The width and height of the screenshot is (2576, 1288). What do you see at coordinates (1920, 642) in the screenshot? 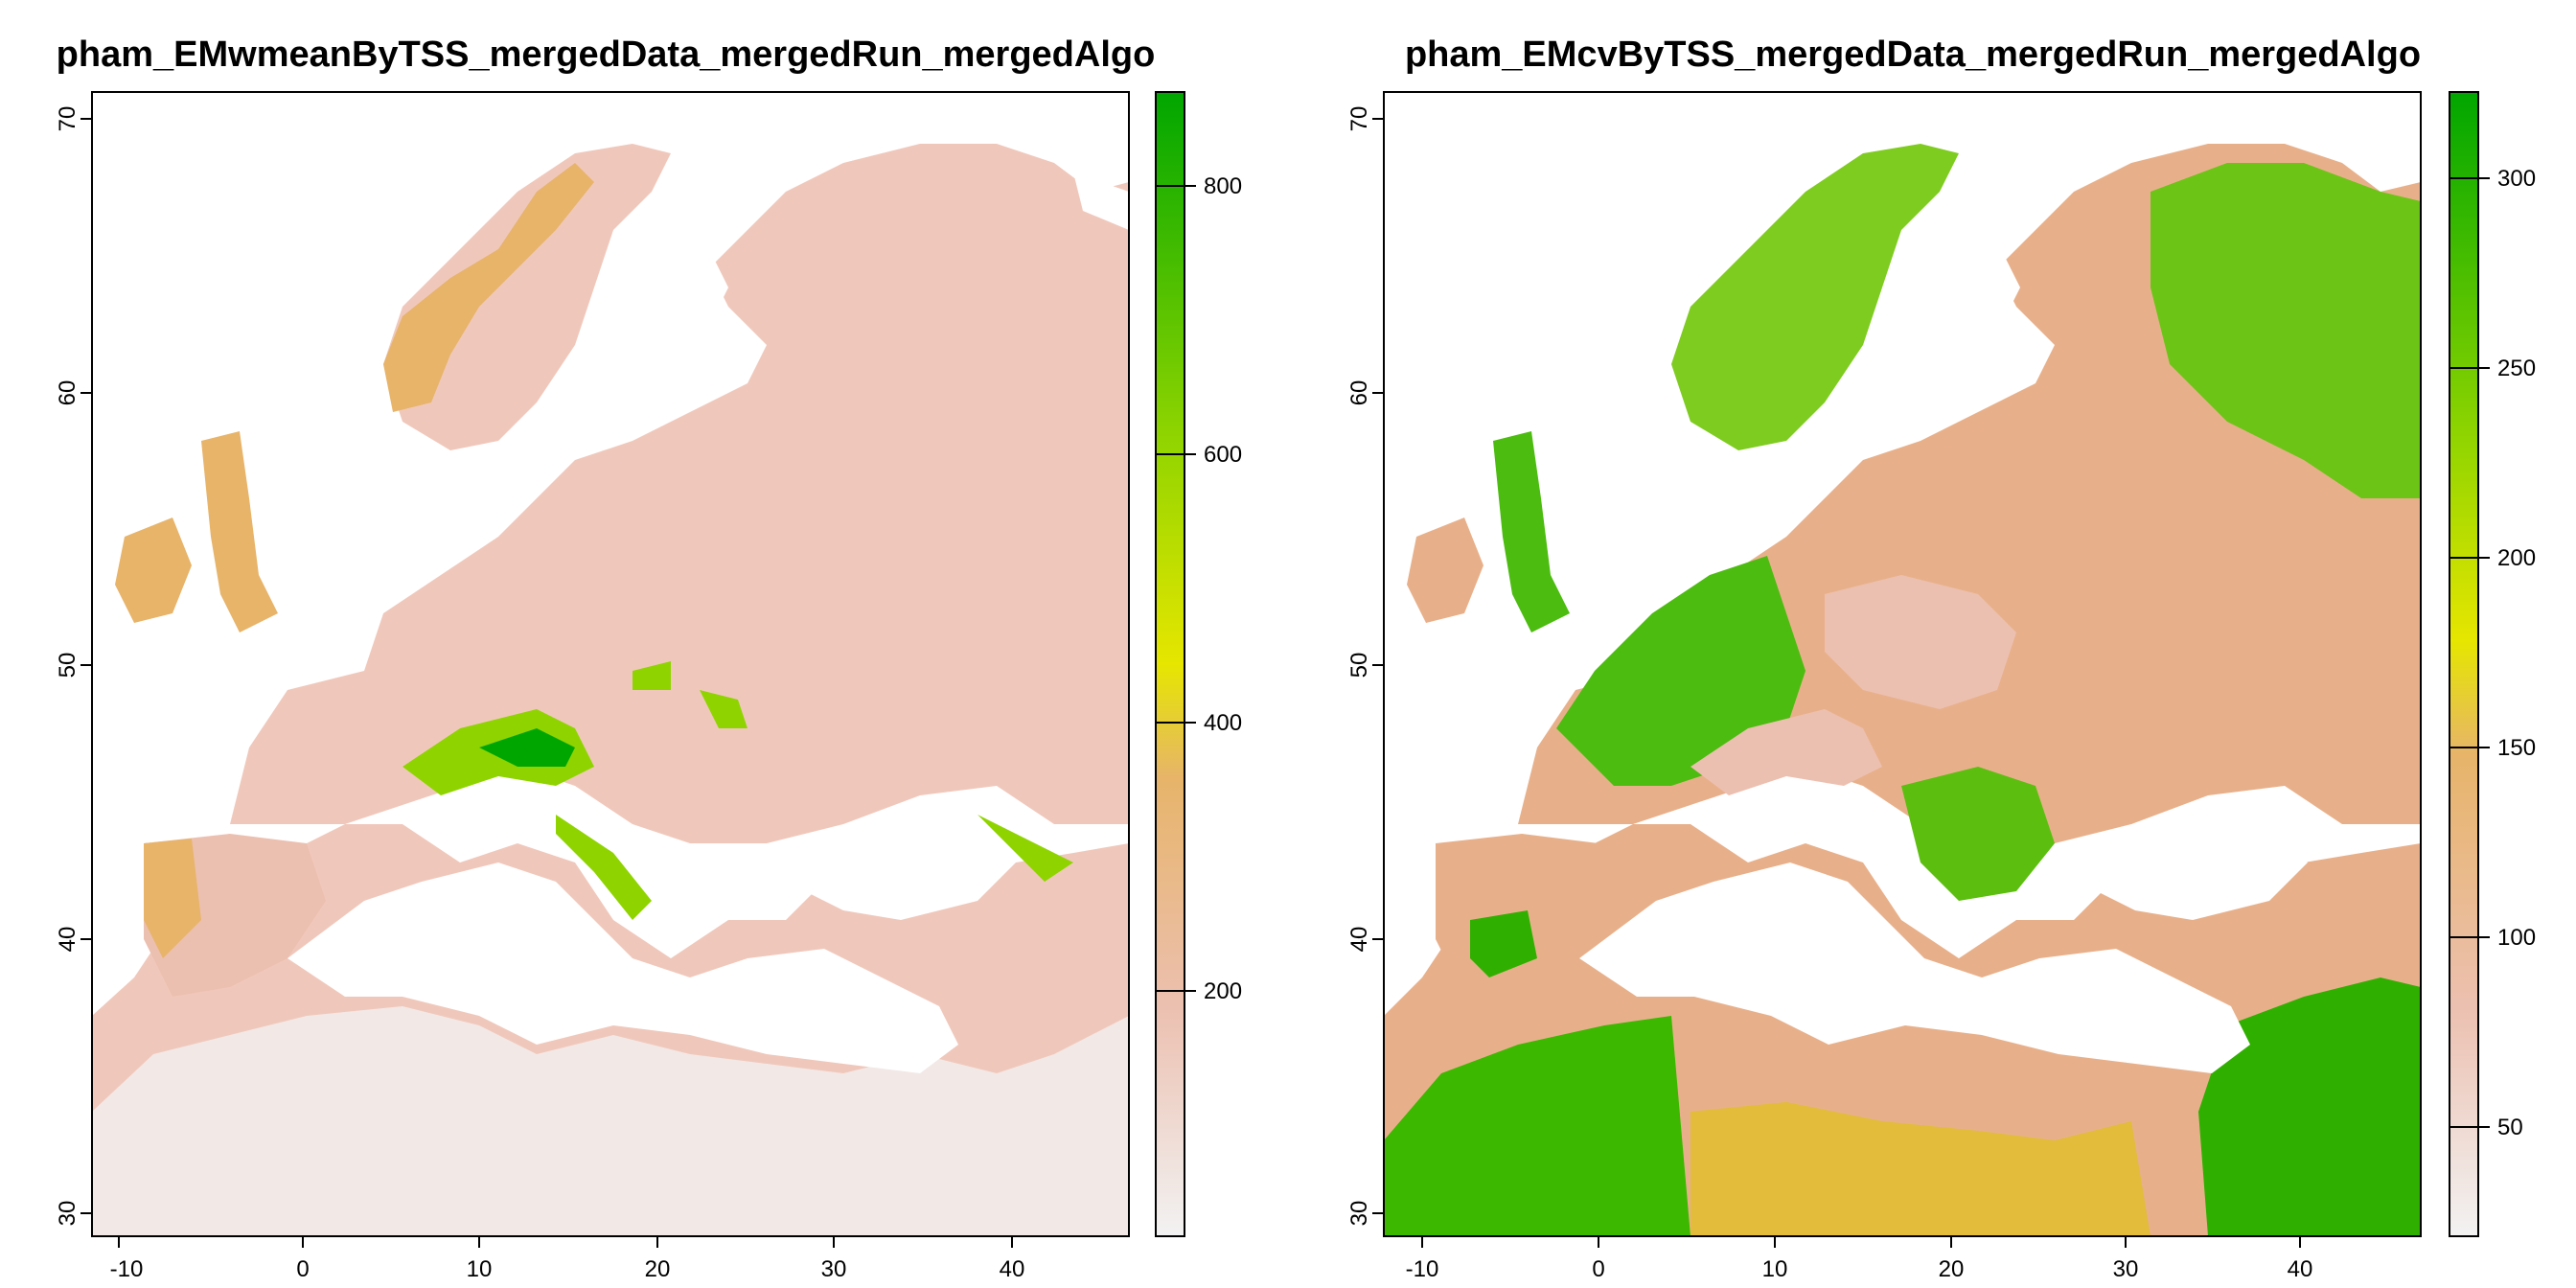
I see `eastern-europe-pink` at bounding box center [1920, 642].